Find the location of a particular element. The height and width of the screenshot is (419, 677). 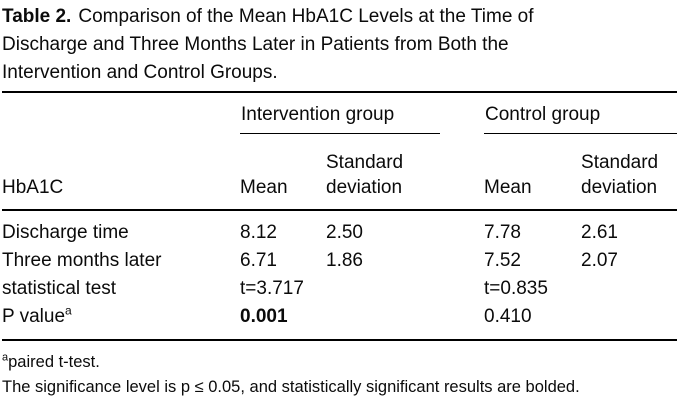

footnote-1-text: paired t-test. is located at coordinates (54, 361).